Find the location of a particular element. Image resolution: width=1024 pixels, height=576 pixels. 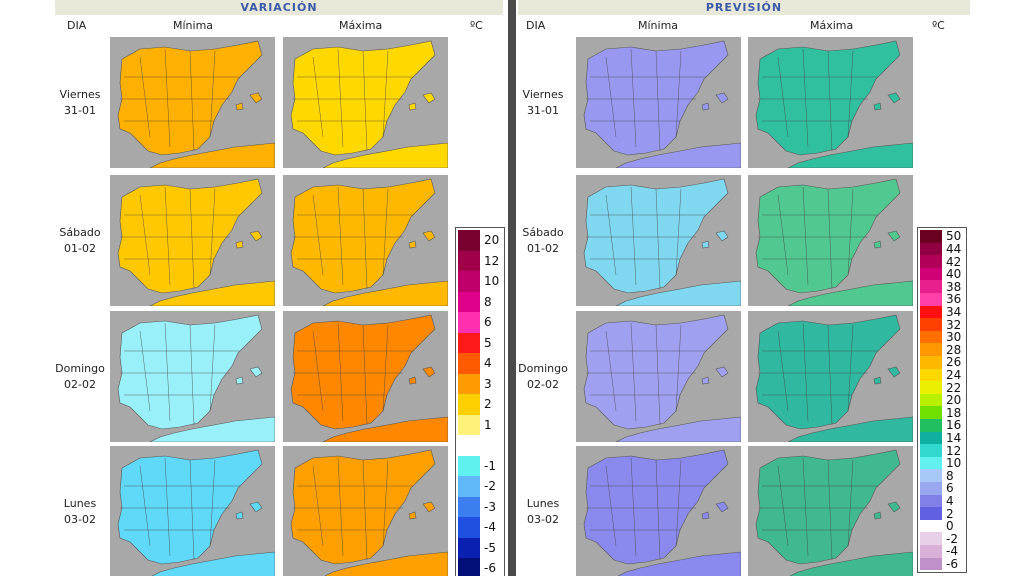

legend-label: 26 is located at coordinates (954, 362).